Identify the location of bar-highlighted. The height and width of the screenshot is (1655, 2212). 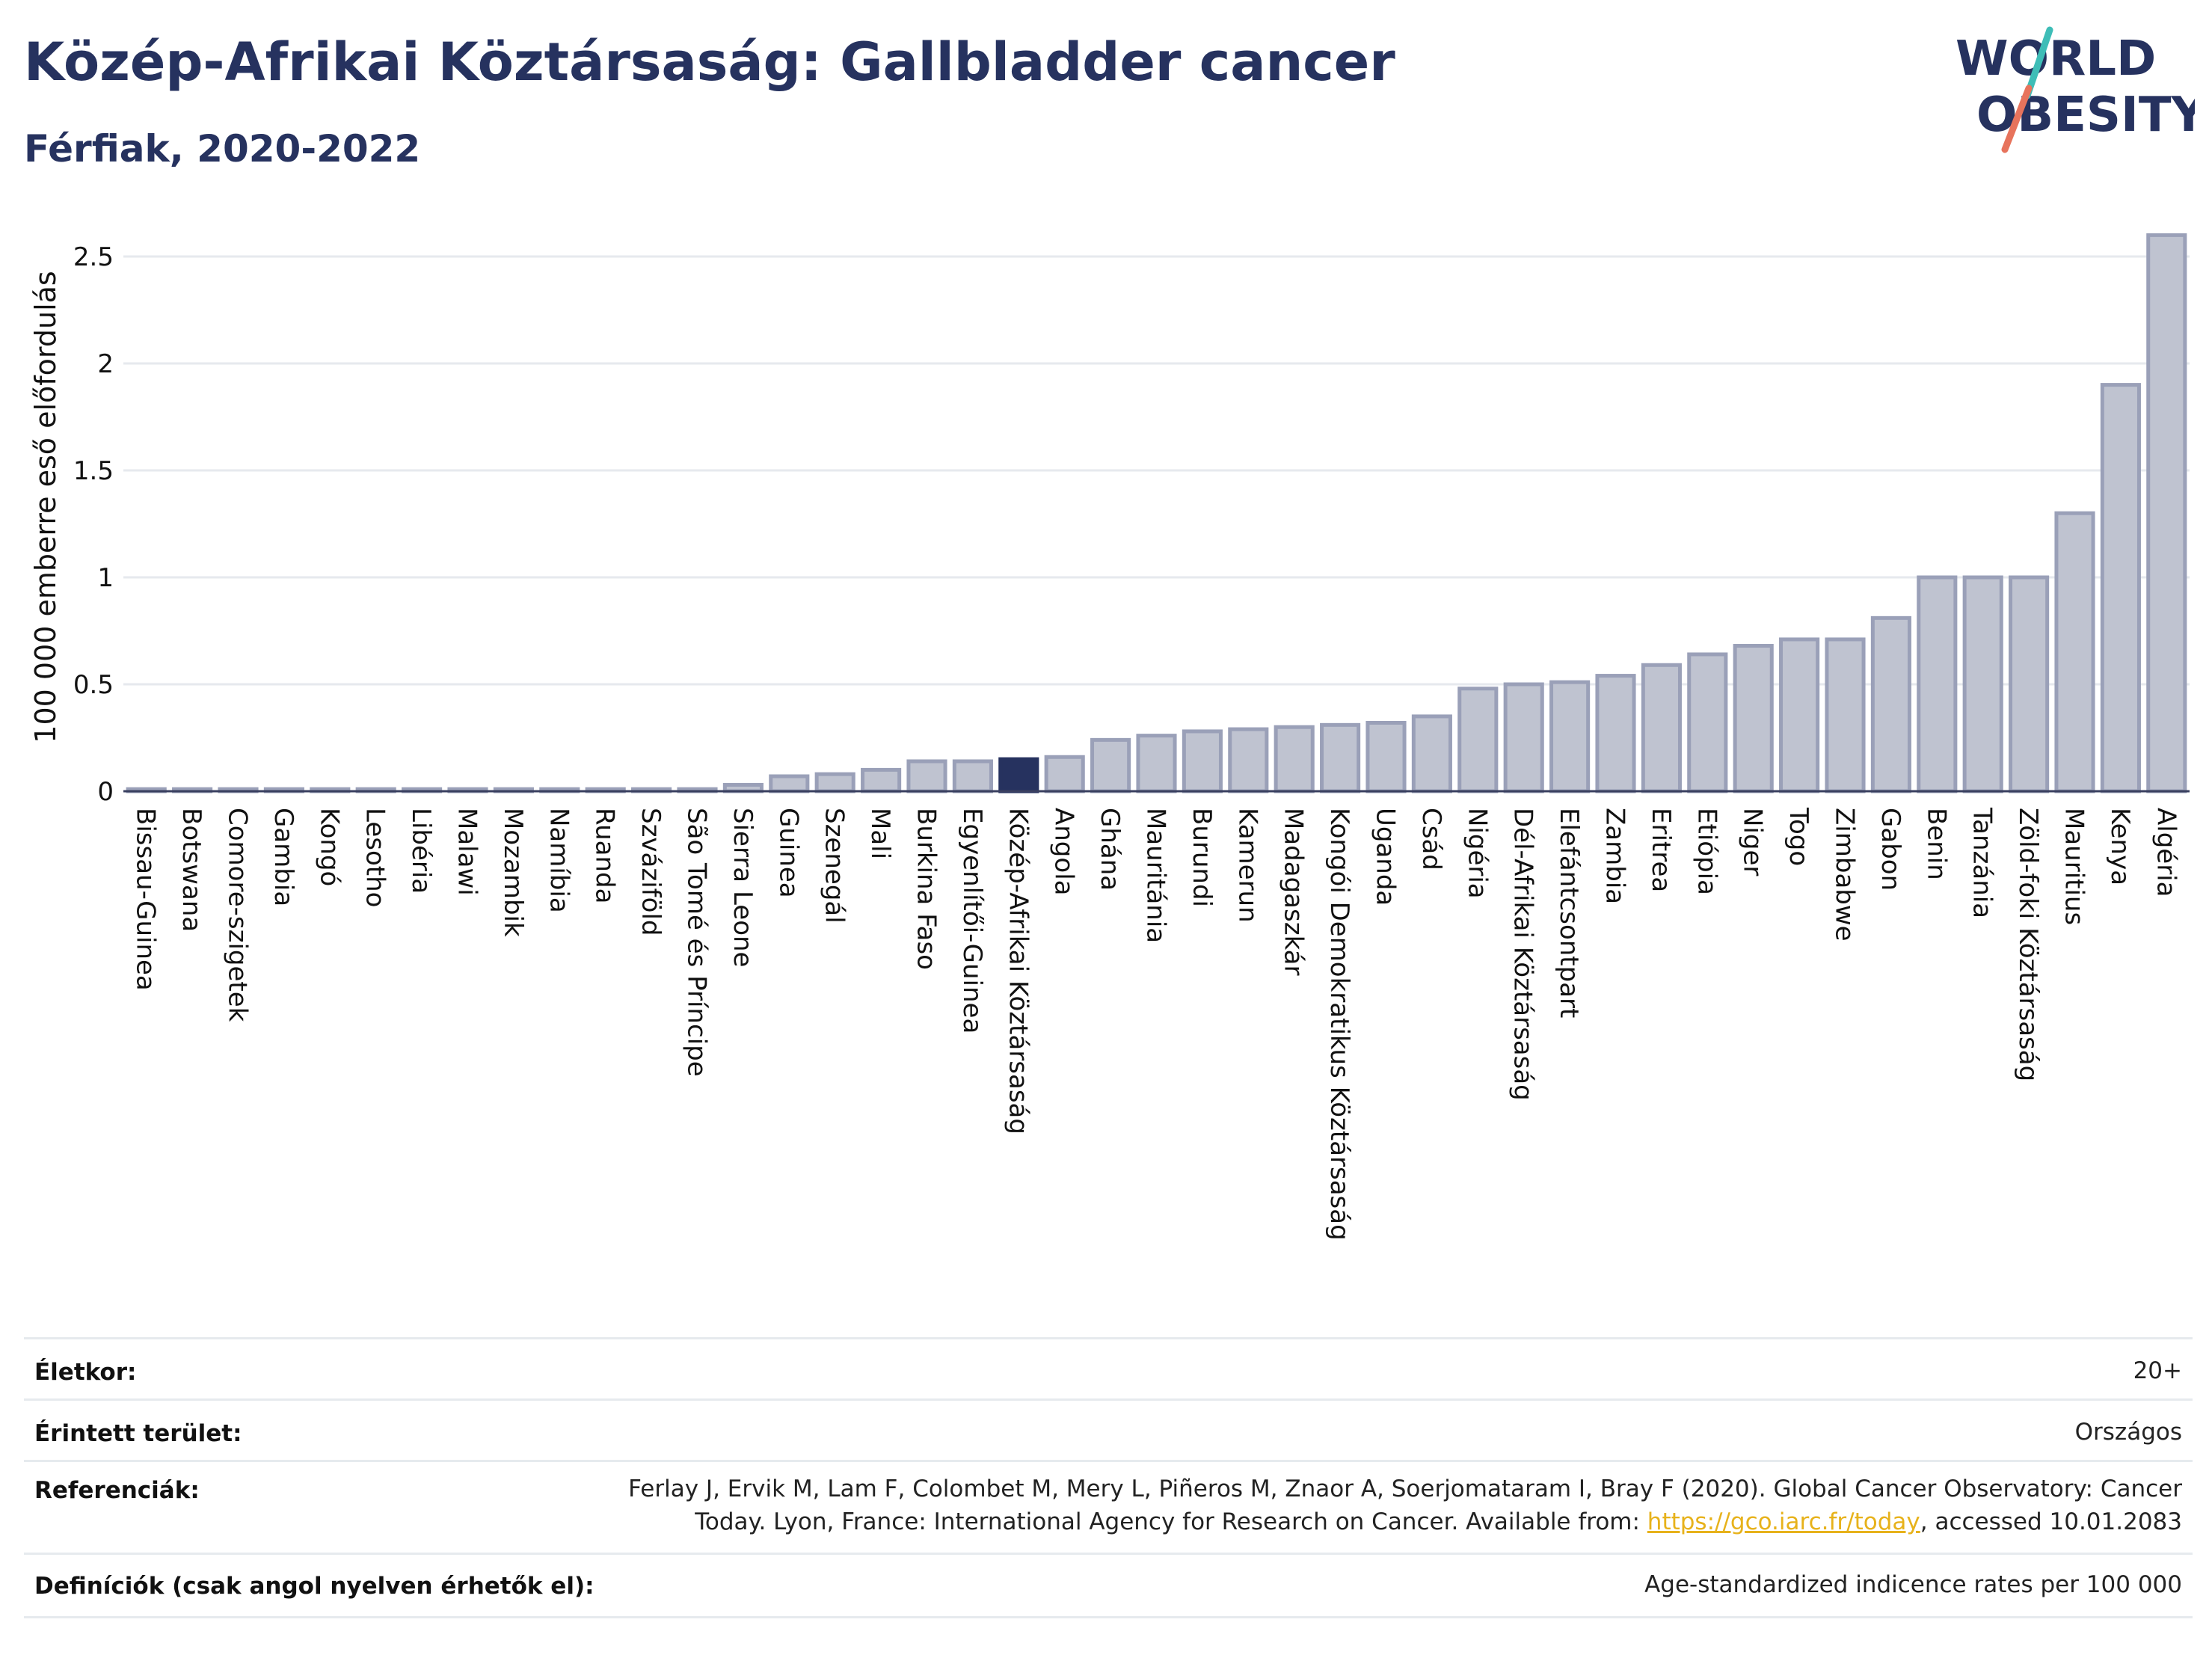
(1018, 775).